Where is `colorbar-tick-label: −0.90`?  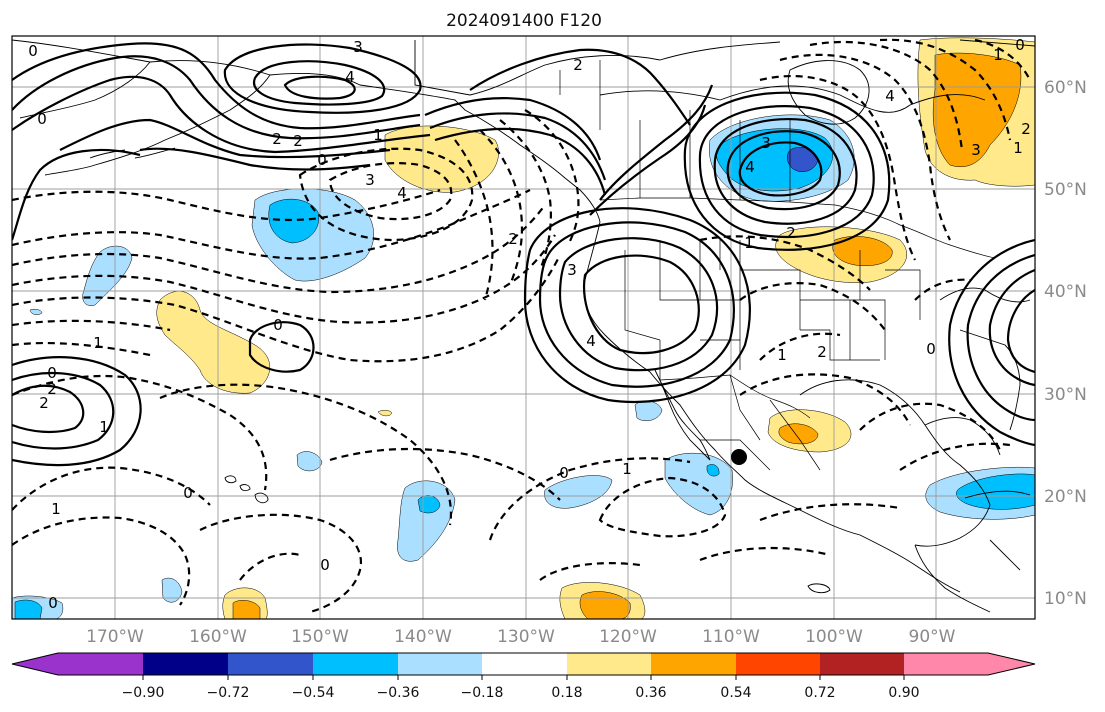
colorbar-tick-label: −0.90 is located at coordinates (143, 693).